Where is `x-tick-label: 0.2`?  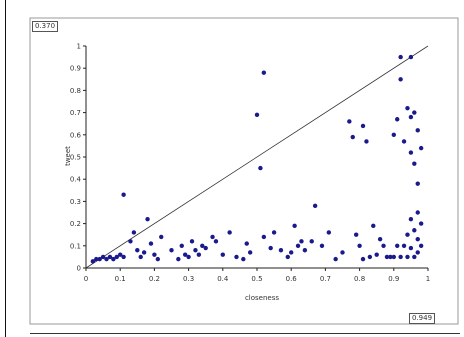
x-tick-label: 0.2 is located at coordinates (154, 279).